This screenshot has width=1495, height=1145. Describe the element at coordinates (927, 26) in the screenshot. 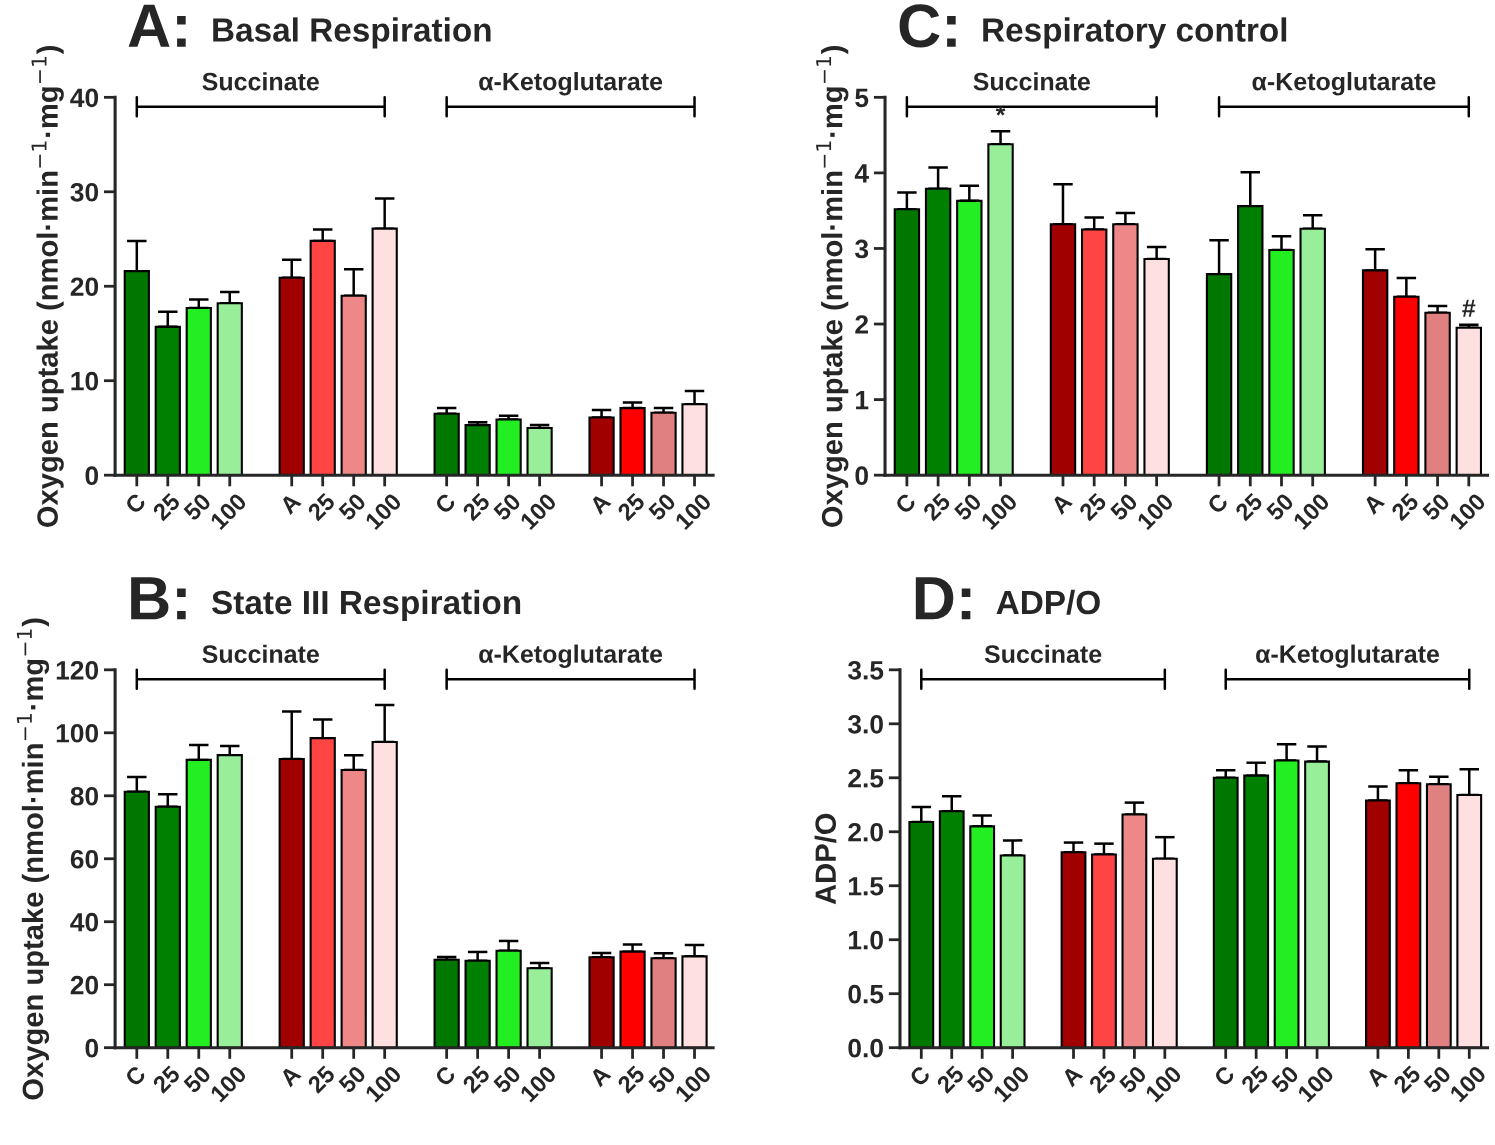

I see `chart-title: C:` at that location.